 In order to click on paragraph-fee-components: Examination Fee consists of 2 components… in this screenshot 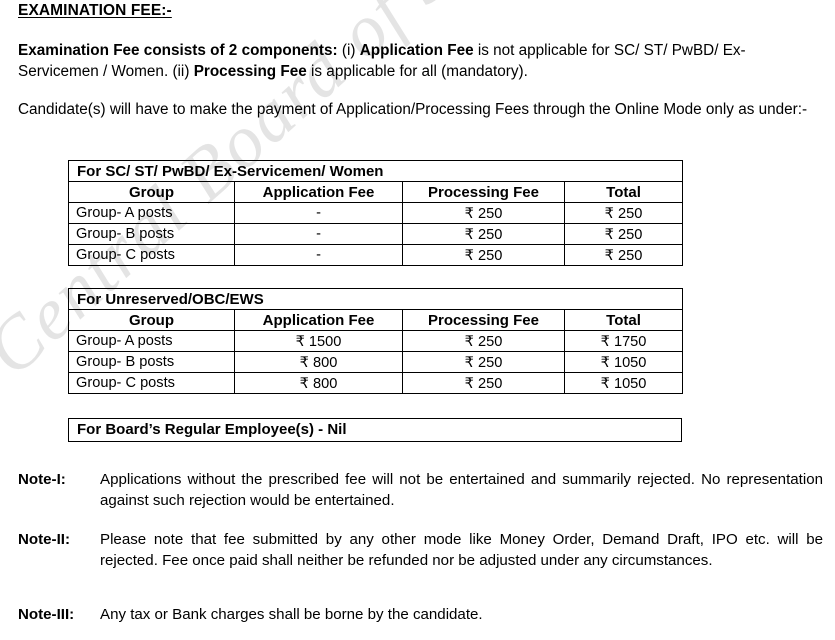, I will do `click(418, 61)`.